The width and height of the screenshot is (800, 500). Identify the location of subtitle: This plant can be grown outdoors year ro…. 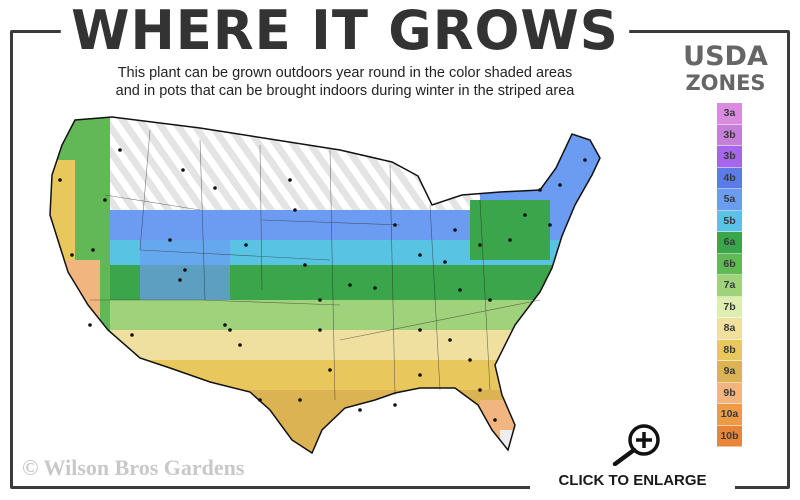
(345, 82).